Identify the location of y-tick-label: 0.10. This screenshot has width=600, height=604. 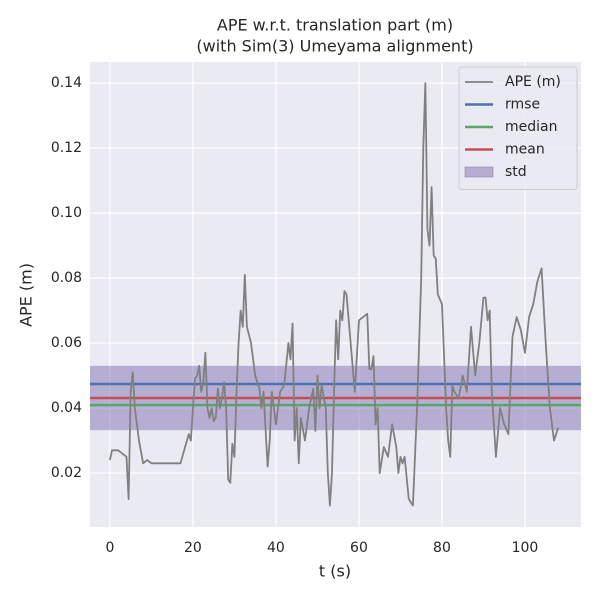
(66, 213).